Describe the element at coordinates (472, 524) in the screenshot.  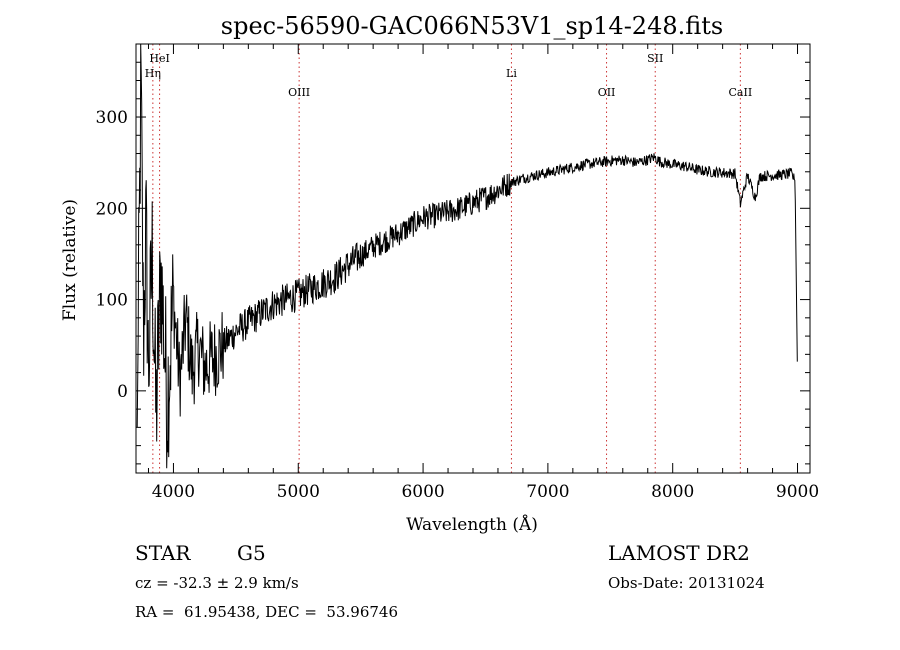
I see `x-axis-label: Wavelength (Å)` at that location.